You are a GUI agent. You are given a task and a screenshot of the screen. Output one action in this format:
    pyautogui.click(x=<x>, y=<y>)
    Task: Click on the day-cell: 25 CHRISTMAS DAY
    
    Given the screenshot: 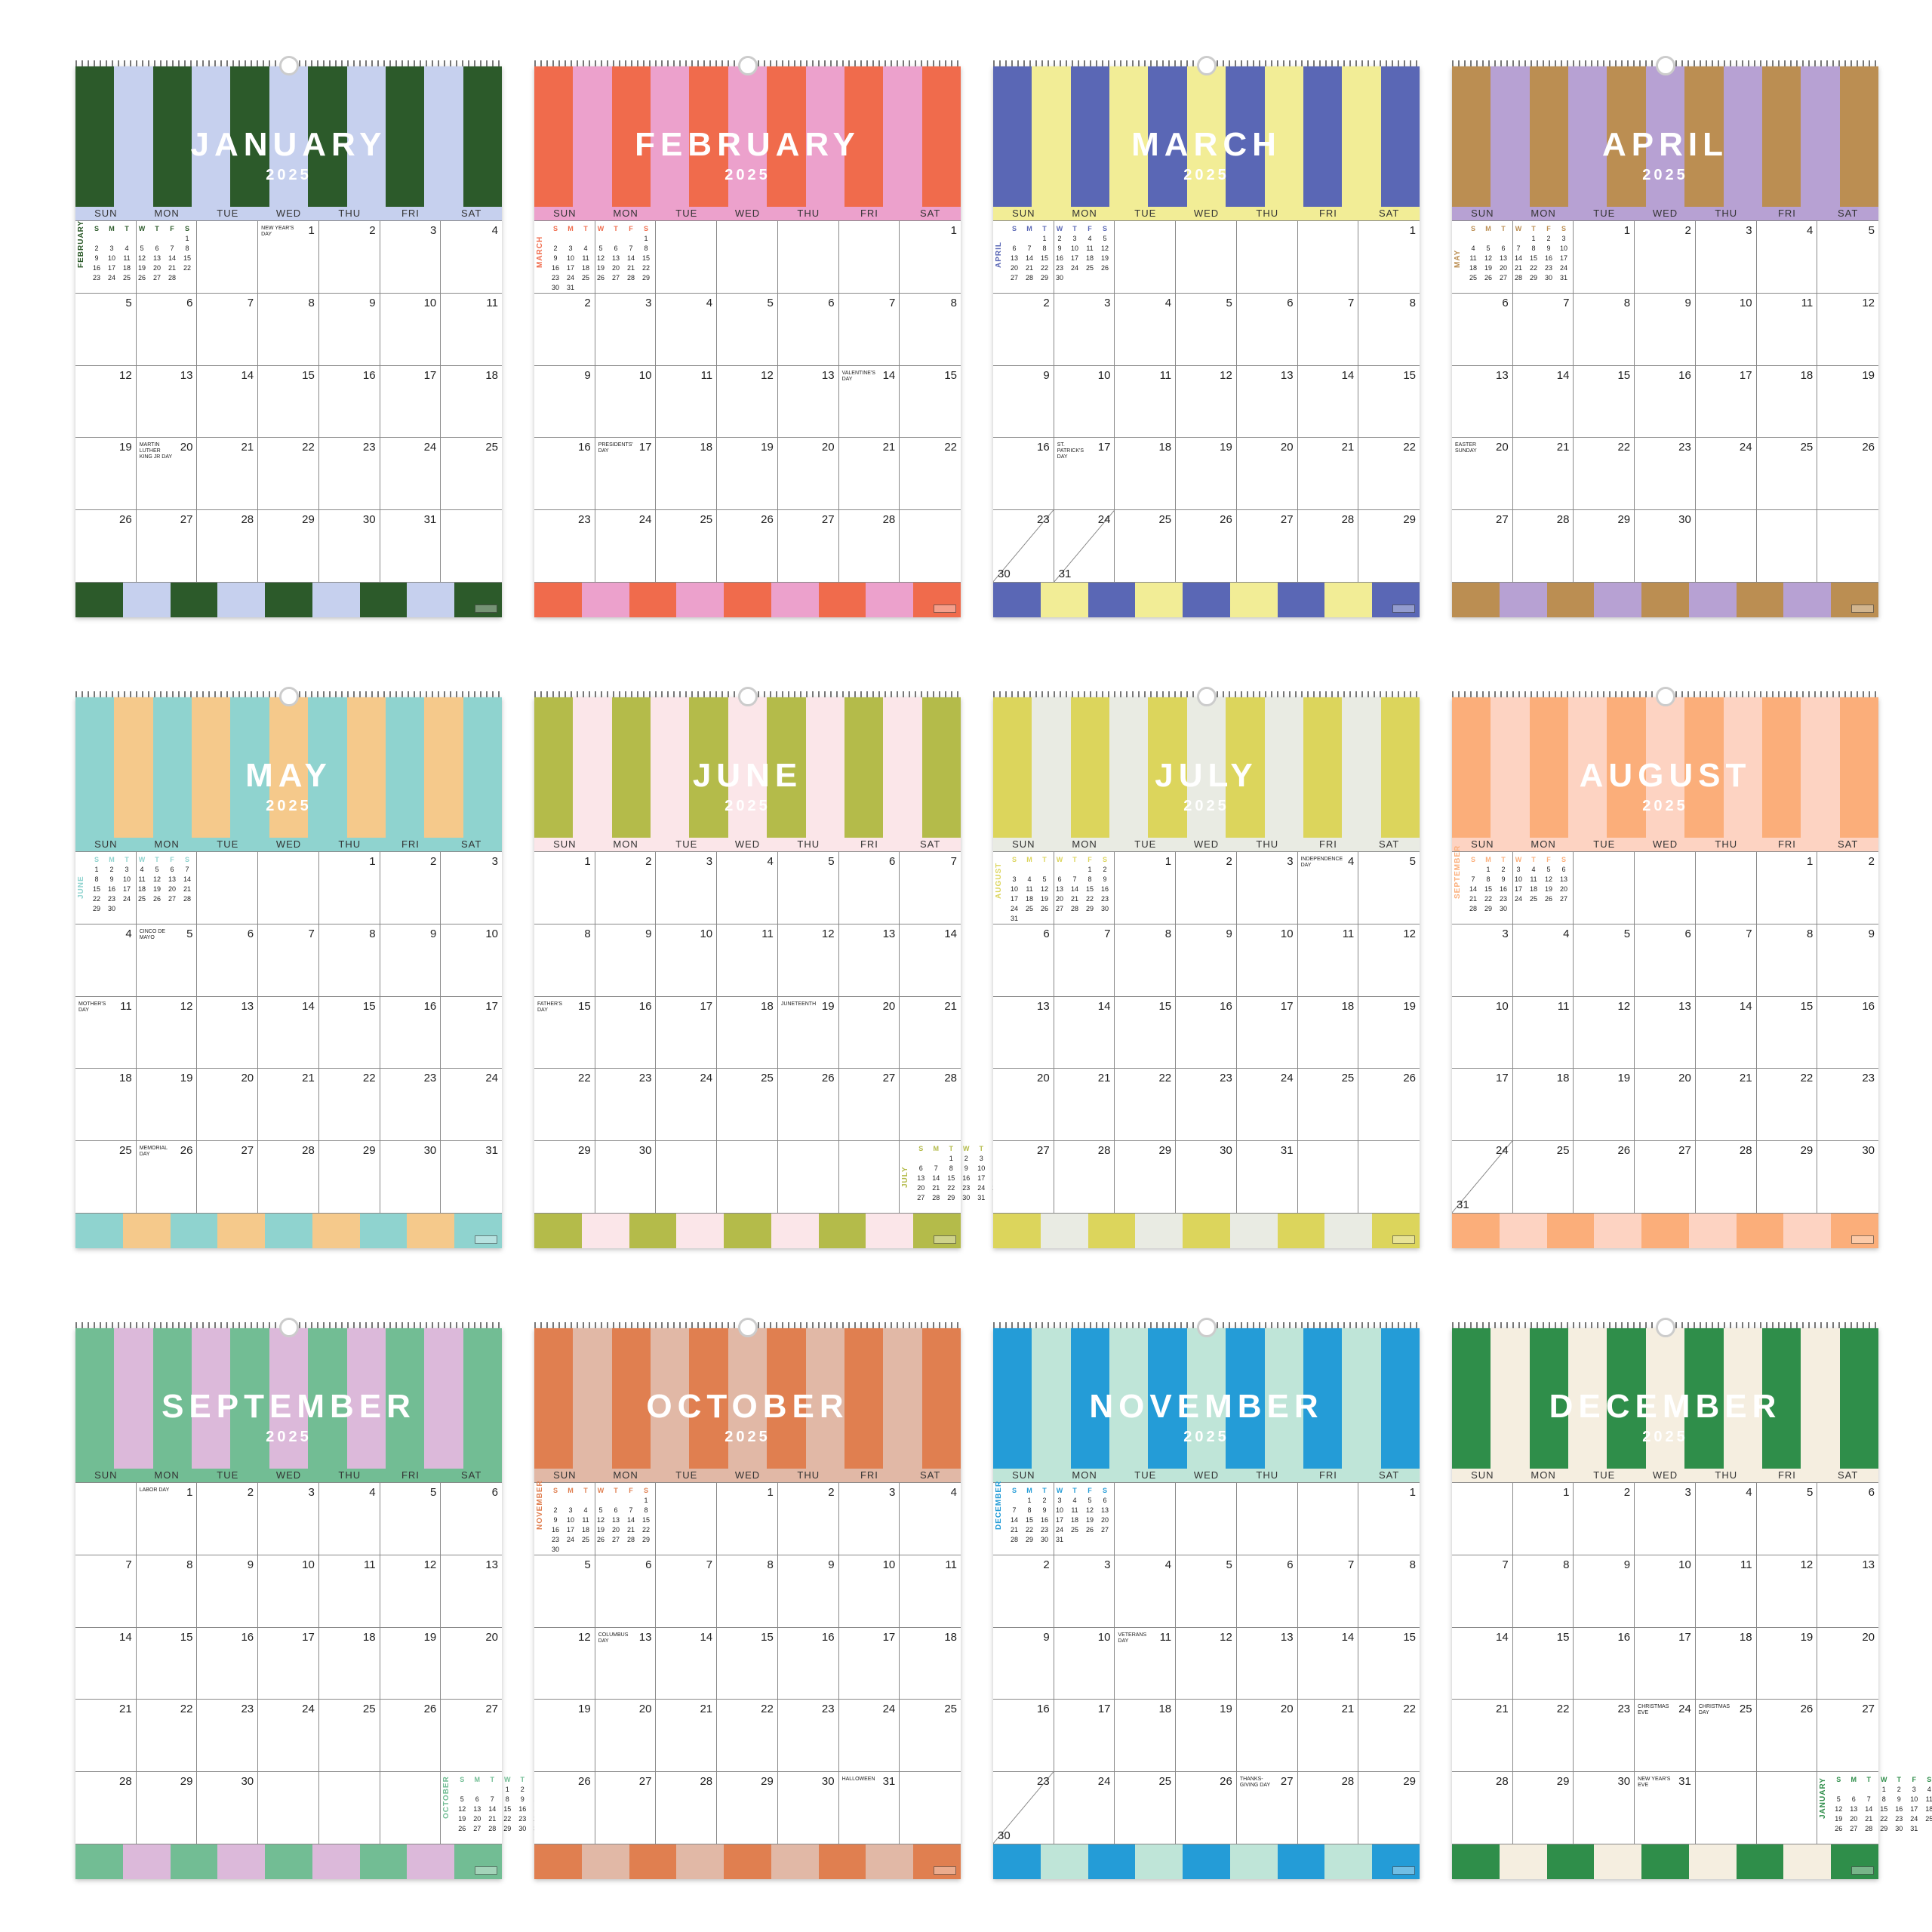 What is the action you would take?
    pyautogui.click(x=1726, y=1736)
    